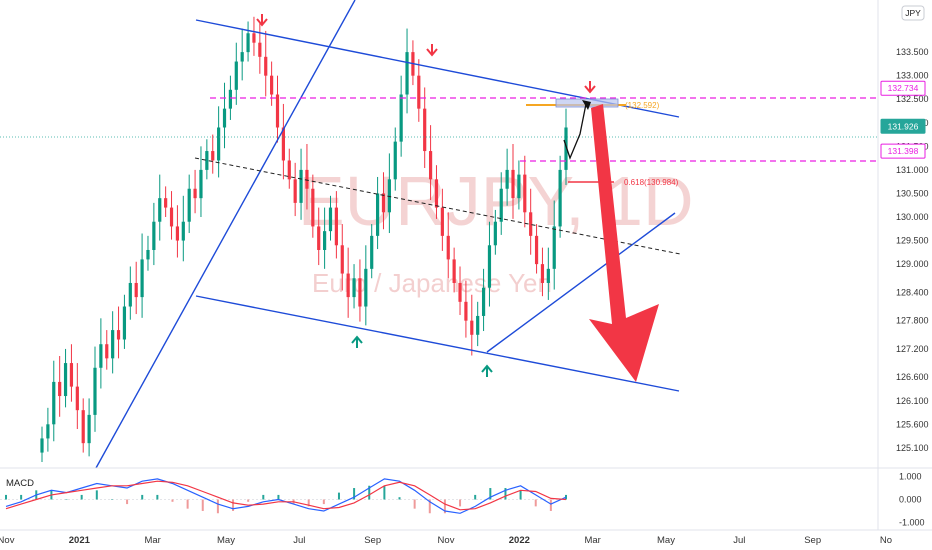  What do you see at coordinates (912, 99) in the screenshot?
I see `price-tick-label: 132.500` at bounding box center [912, 99].